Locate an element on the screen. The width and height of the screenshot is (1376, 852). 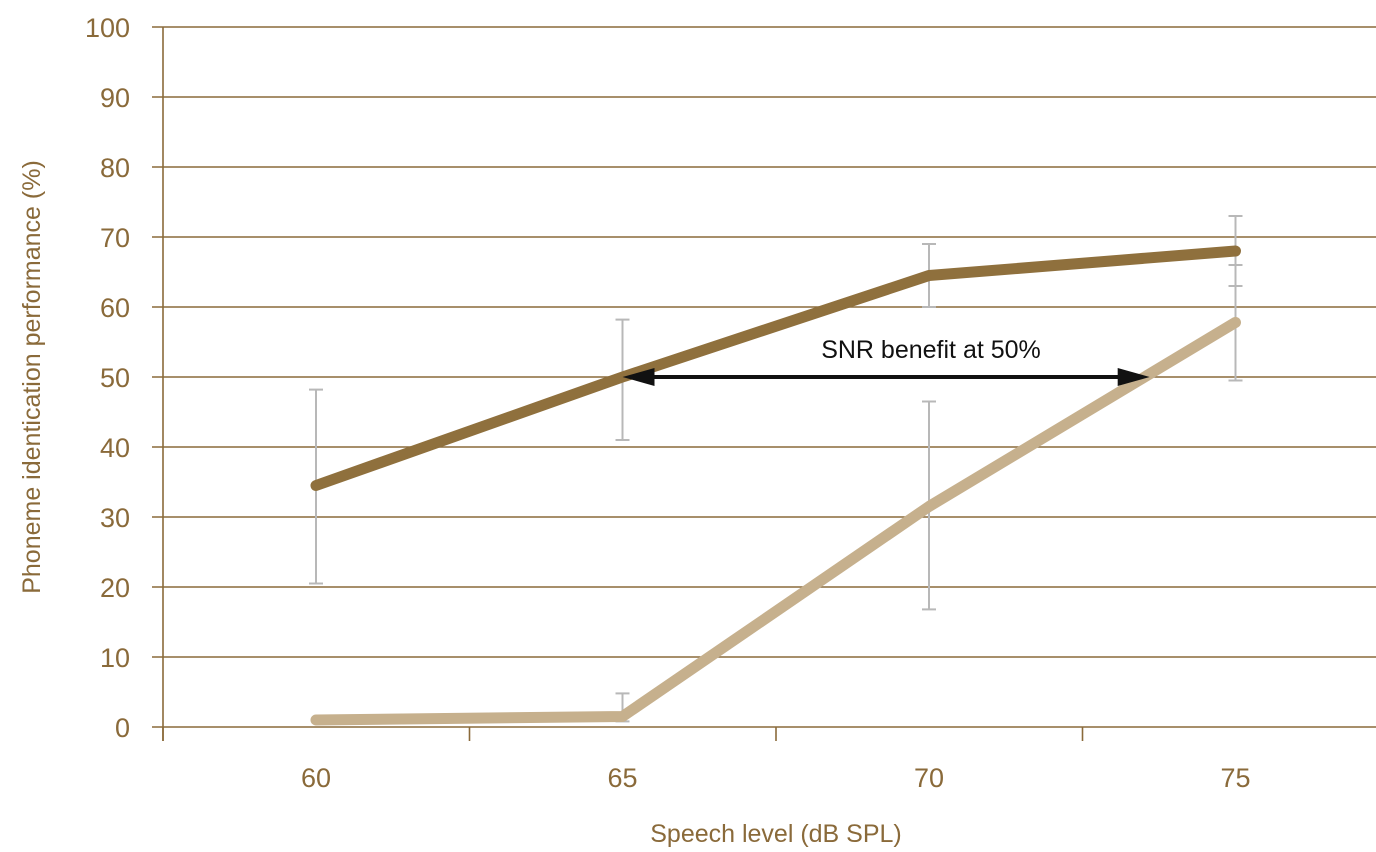
x-tick-label-70: 70 is located at coordinates (929, 778).